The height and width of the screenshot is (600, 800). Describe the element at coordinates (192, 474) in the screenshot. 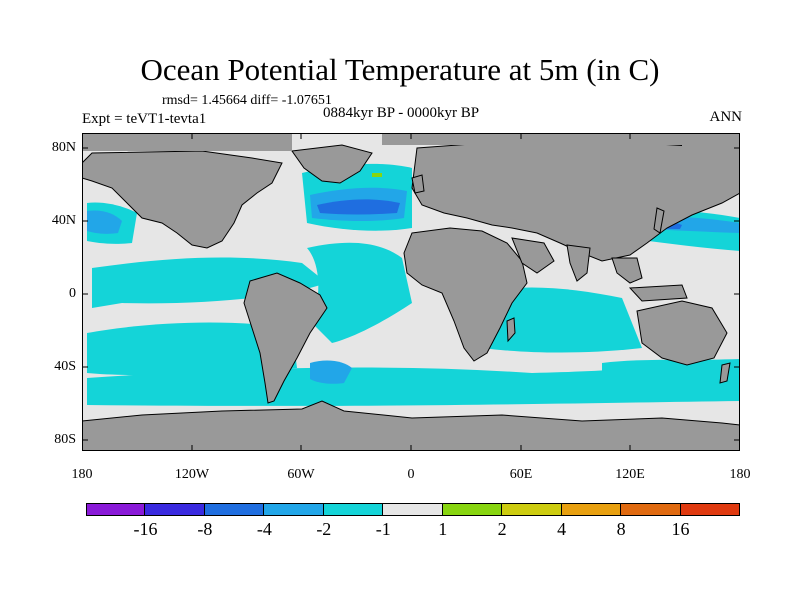

I see `lon-tick-120w: 120W` at that location.